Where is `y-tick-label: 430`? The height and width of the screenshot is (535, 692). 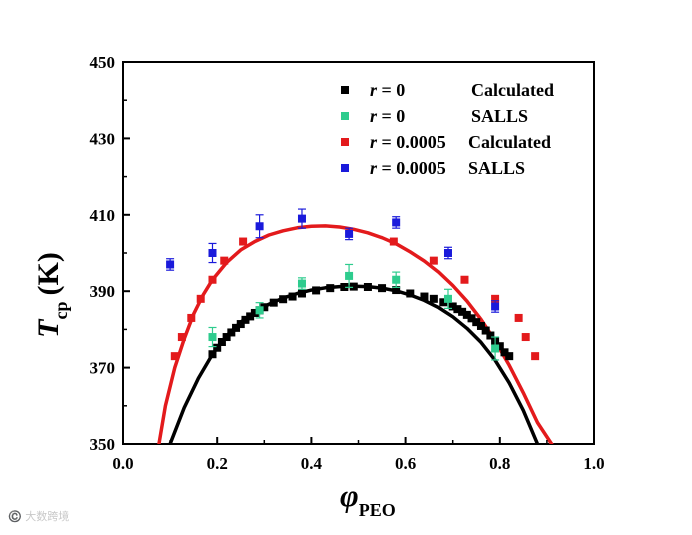 y-tick-label: 430 is located at coordinates (103, 138).